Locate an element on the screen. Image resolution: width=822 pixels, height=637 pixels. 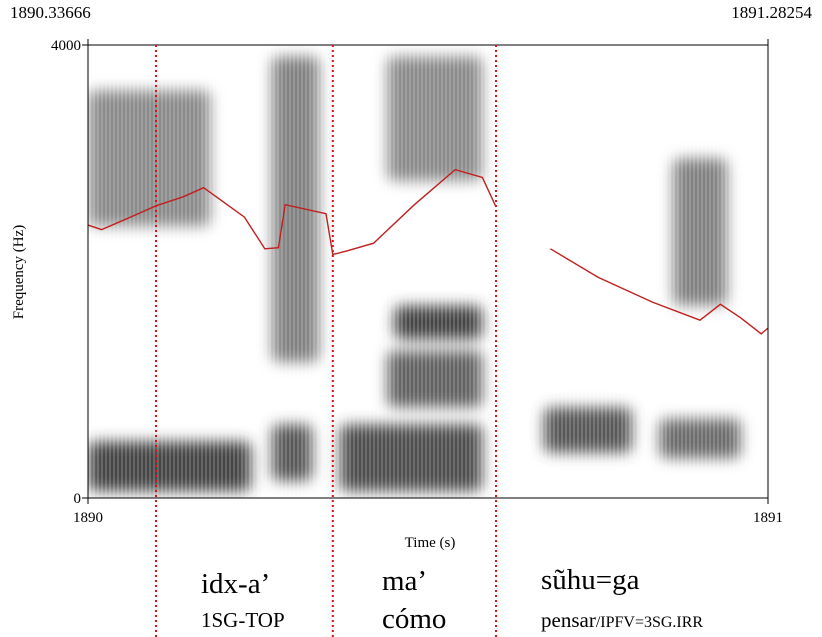
word-2-form: ma’ is located at coordinates (404, 581).